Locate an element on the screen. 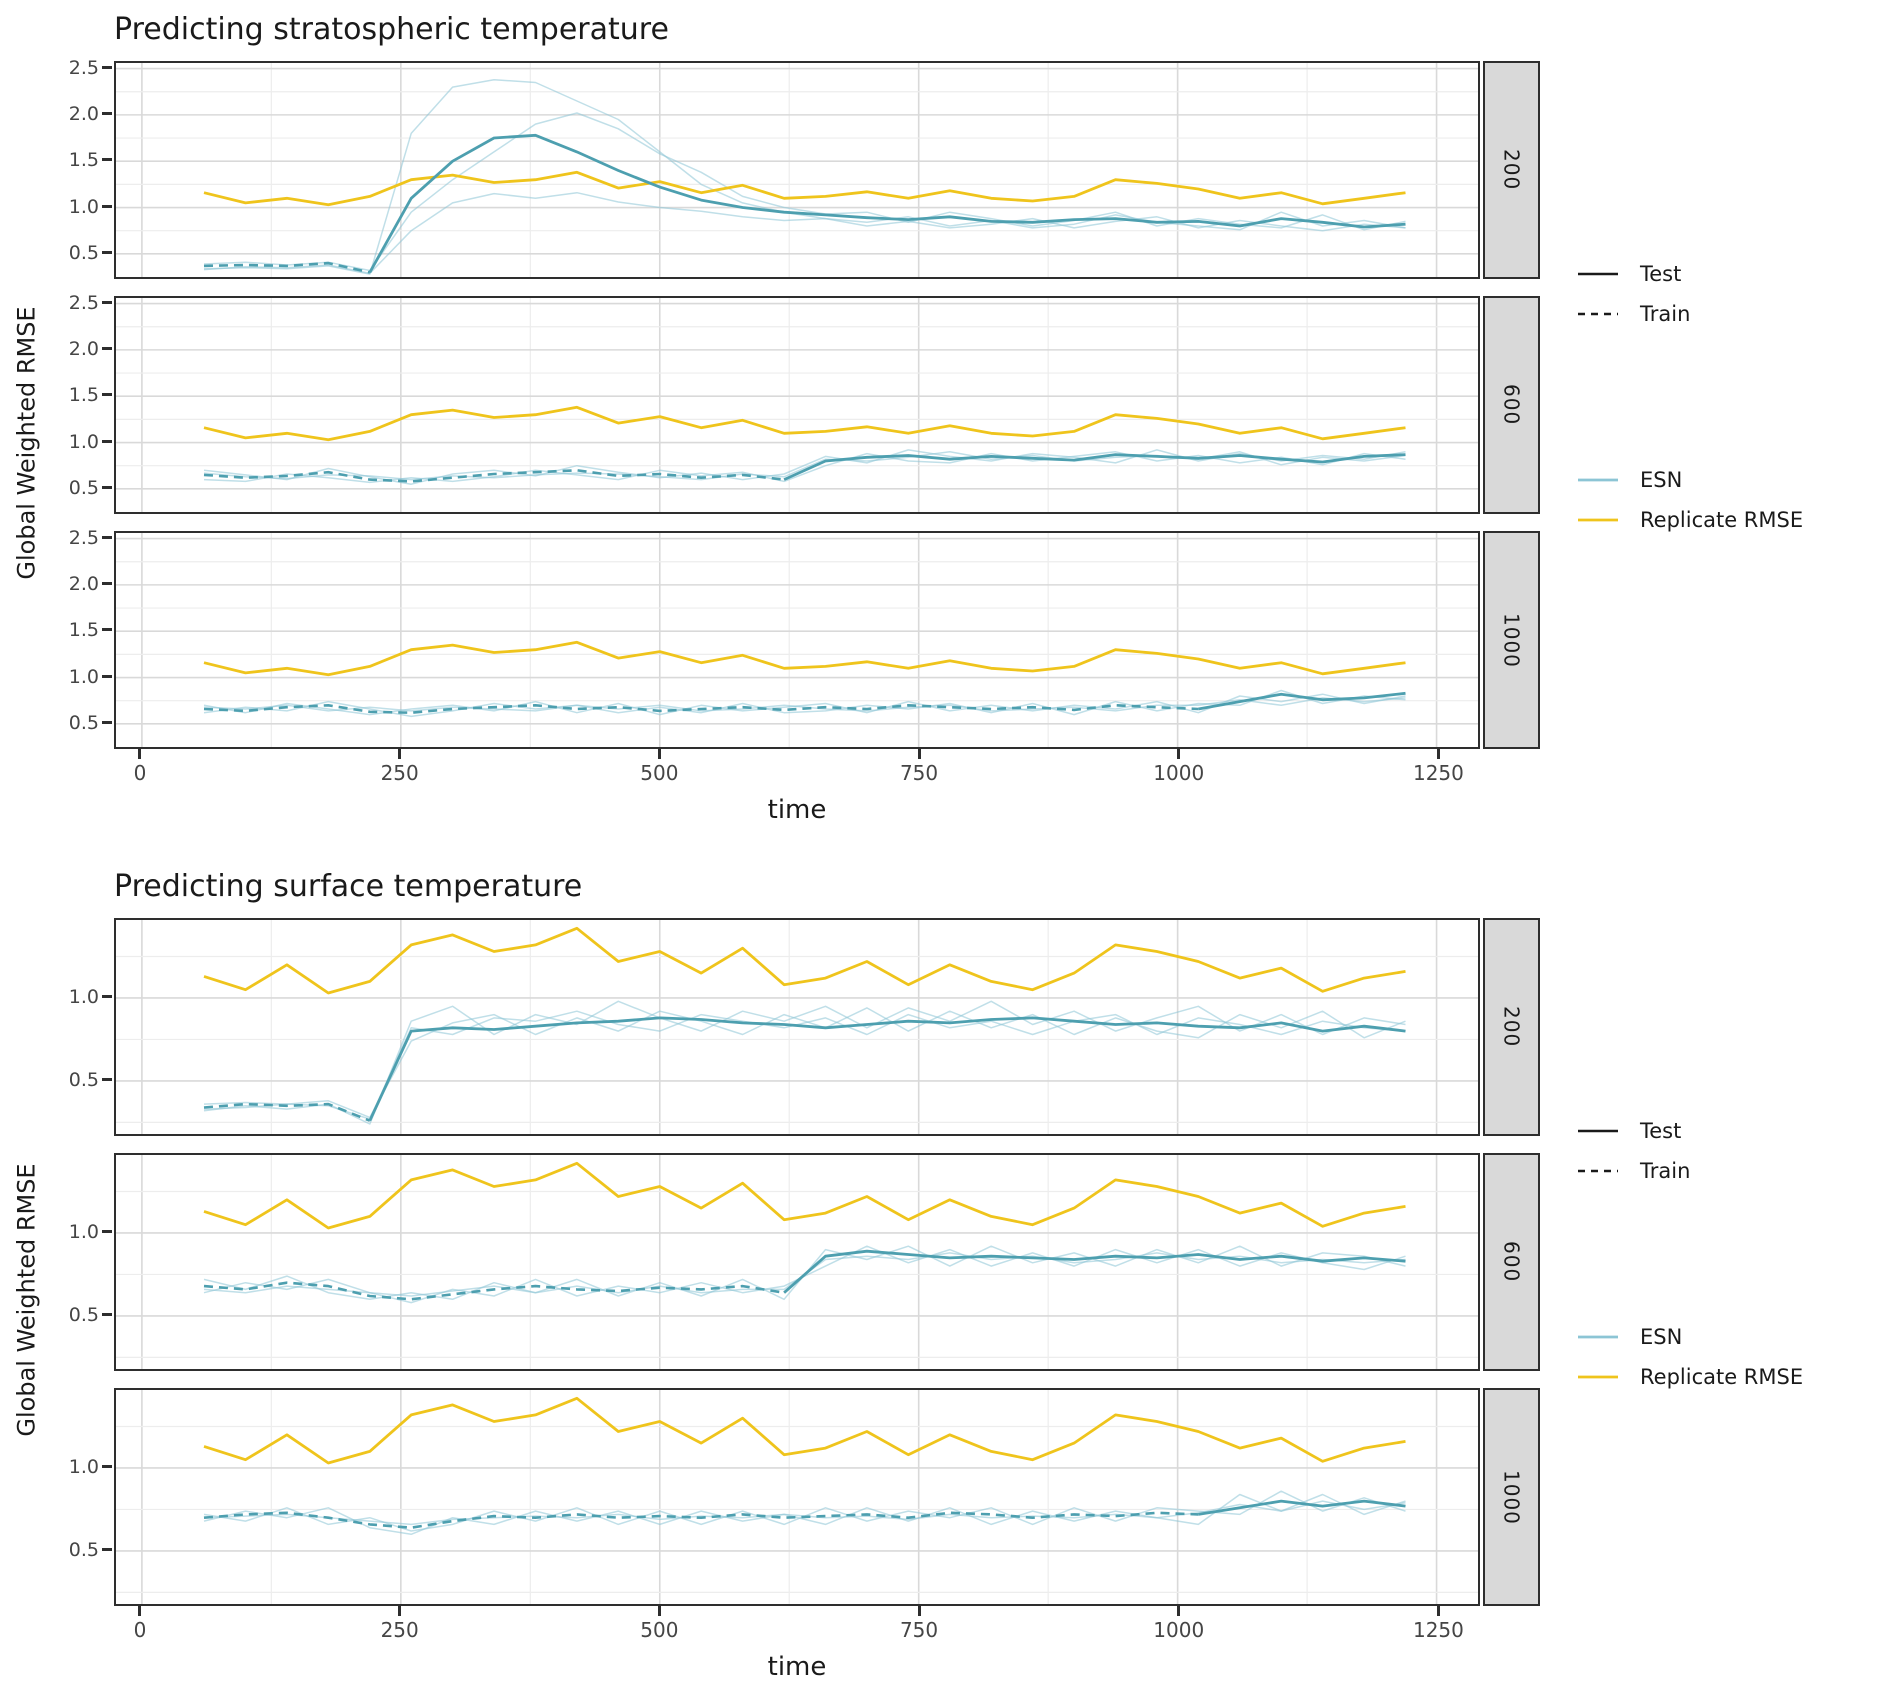  x-axis-title: time is located at coordinates (797, 810).